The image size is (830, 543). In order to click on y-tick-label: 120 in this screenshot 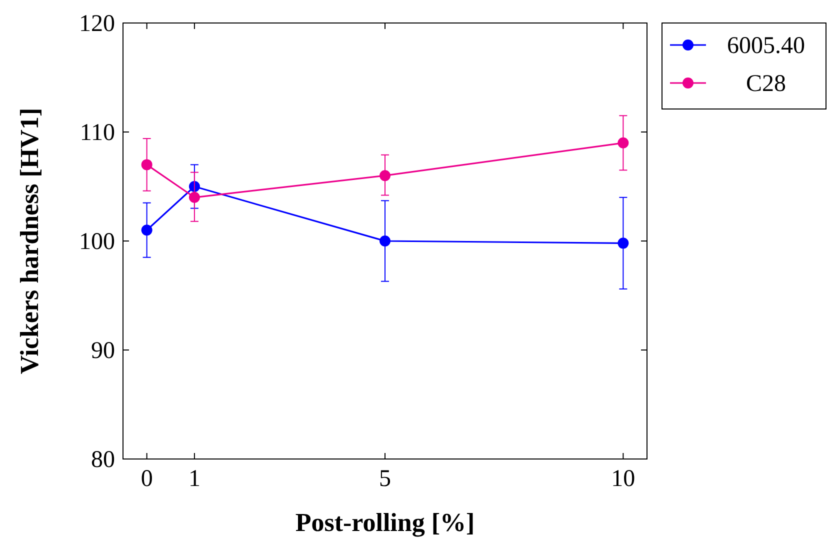, I will do `click(97, 24)`.